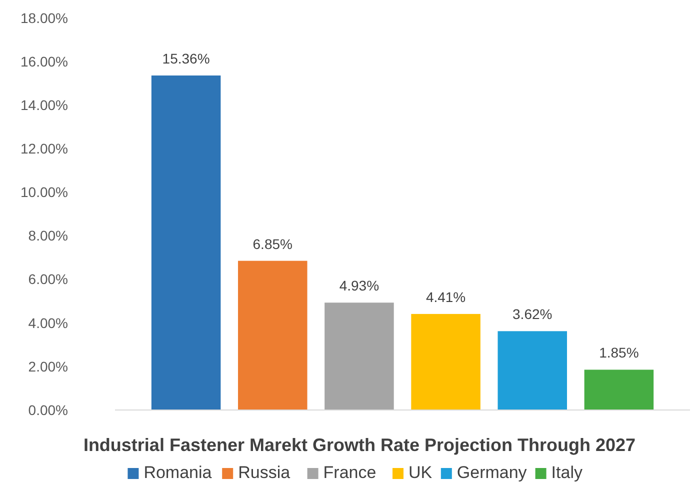  I want to click on data-label: 4.41%, so click(446, 296).